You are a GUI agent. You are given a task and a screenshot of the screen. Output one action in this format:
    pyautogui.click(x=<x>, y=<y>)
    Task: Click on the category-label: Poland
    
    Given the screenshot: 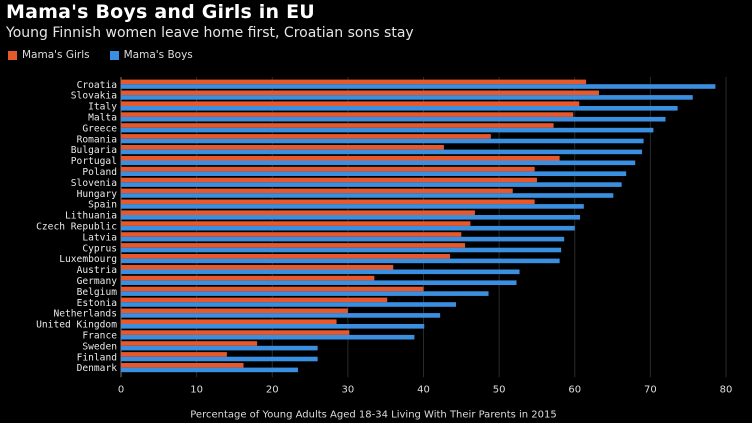 What is the action you would take?
    pyautogui.click(x=99, y=172)
    